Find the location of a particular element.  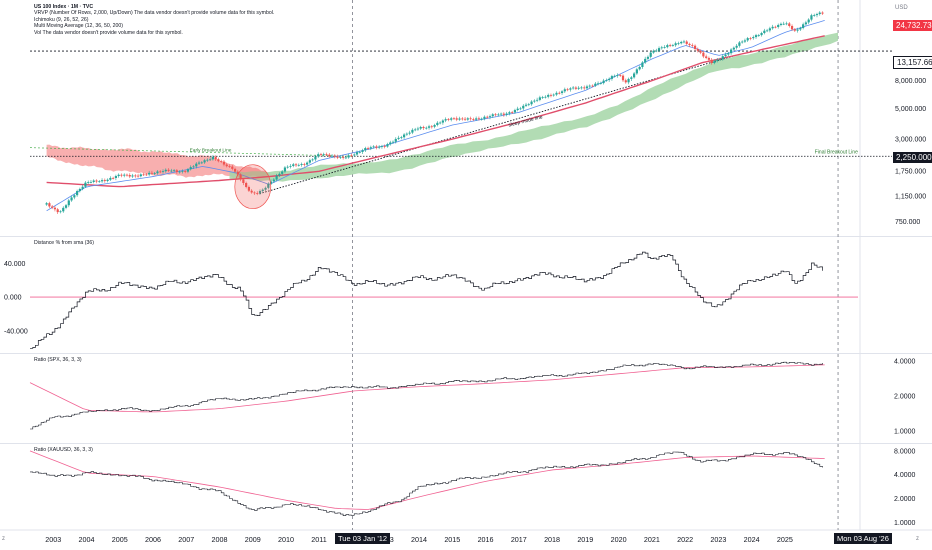

ratio-xau-pane-label: Ratio (XAUUSD, 36, 3, 3) is located at coordinates (63, 450).